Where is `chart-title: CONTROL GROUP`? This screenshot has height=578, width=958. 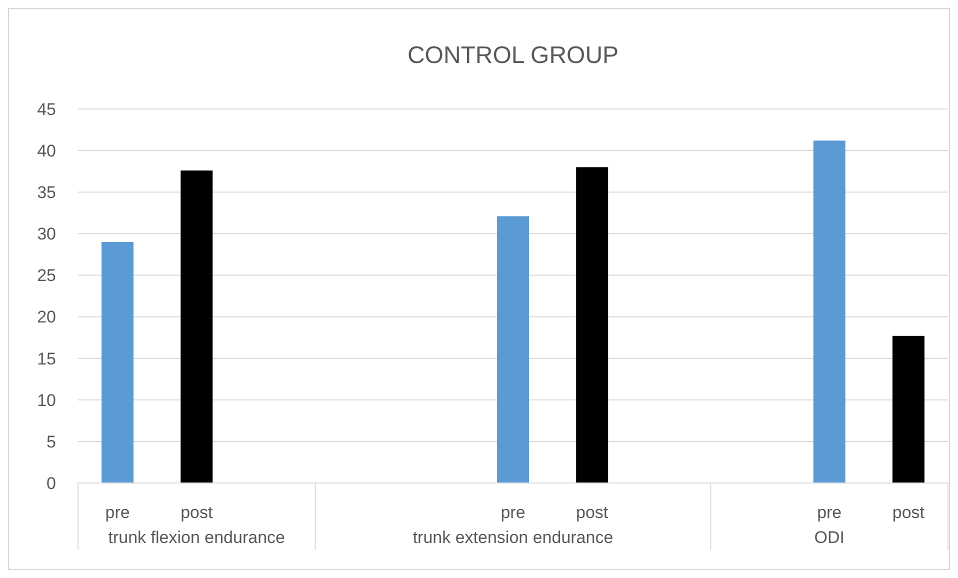
chart-title: CONTROL GROUP is located at coordinates (513, 55).